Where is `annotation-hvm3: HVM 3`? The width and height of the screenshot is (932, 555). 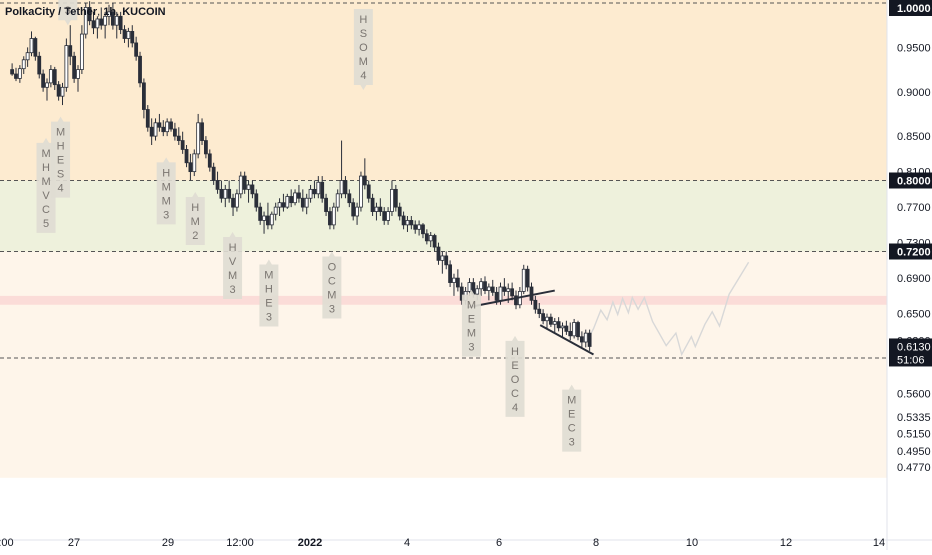
annotation-hvm3: HVM 3 is located at coordinates (233, 265).